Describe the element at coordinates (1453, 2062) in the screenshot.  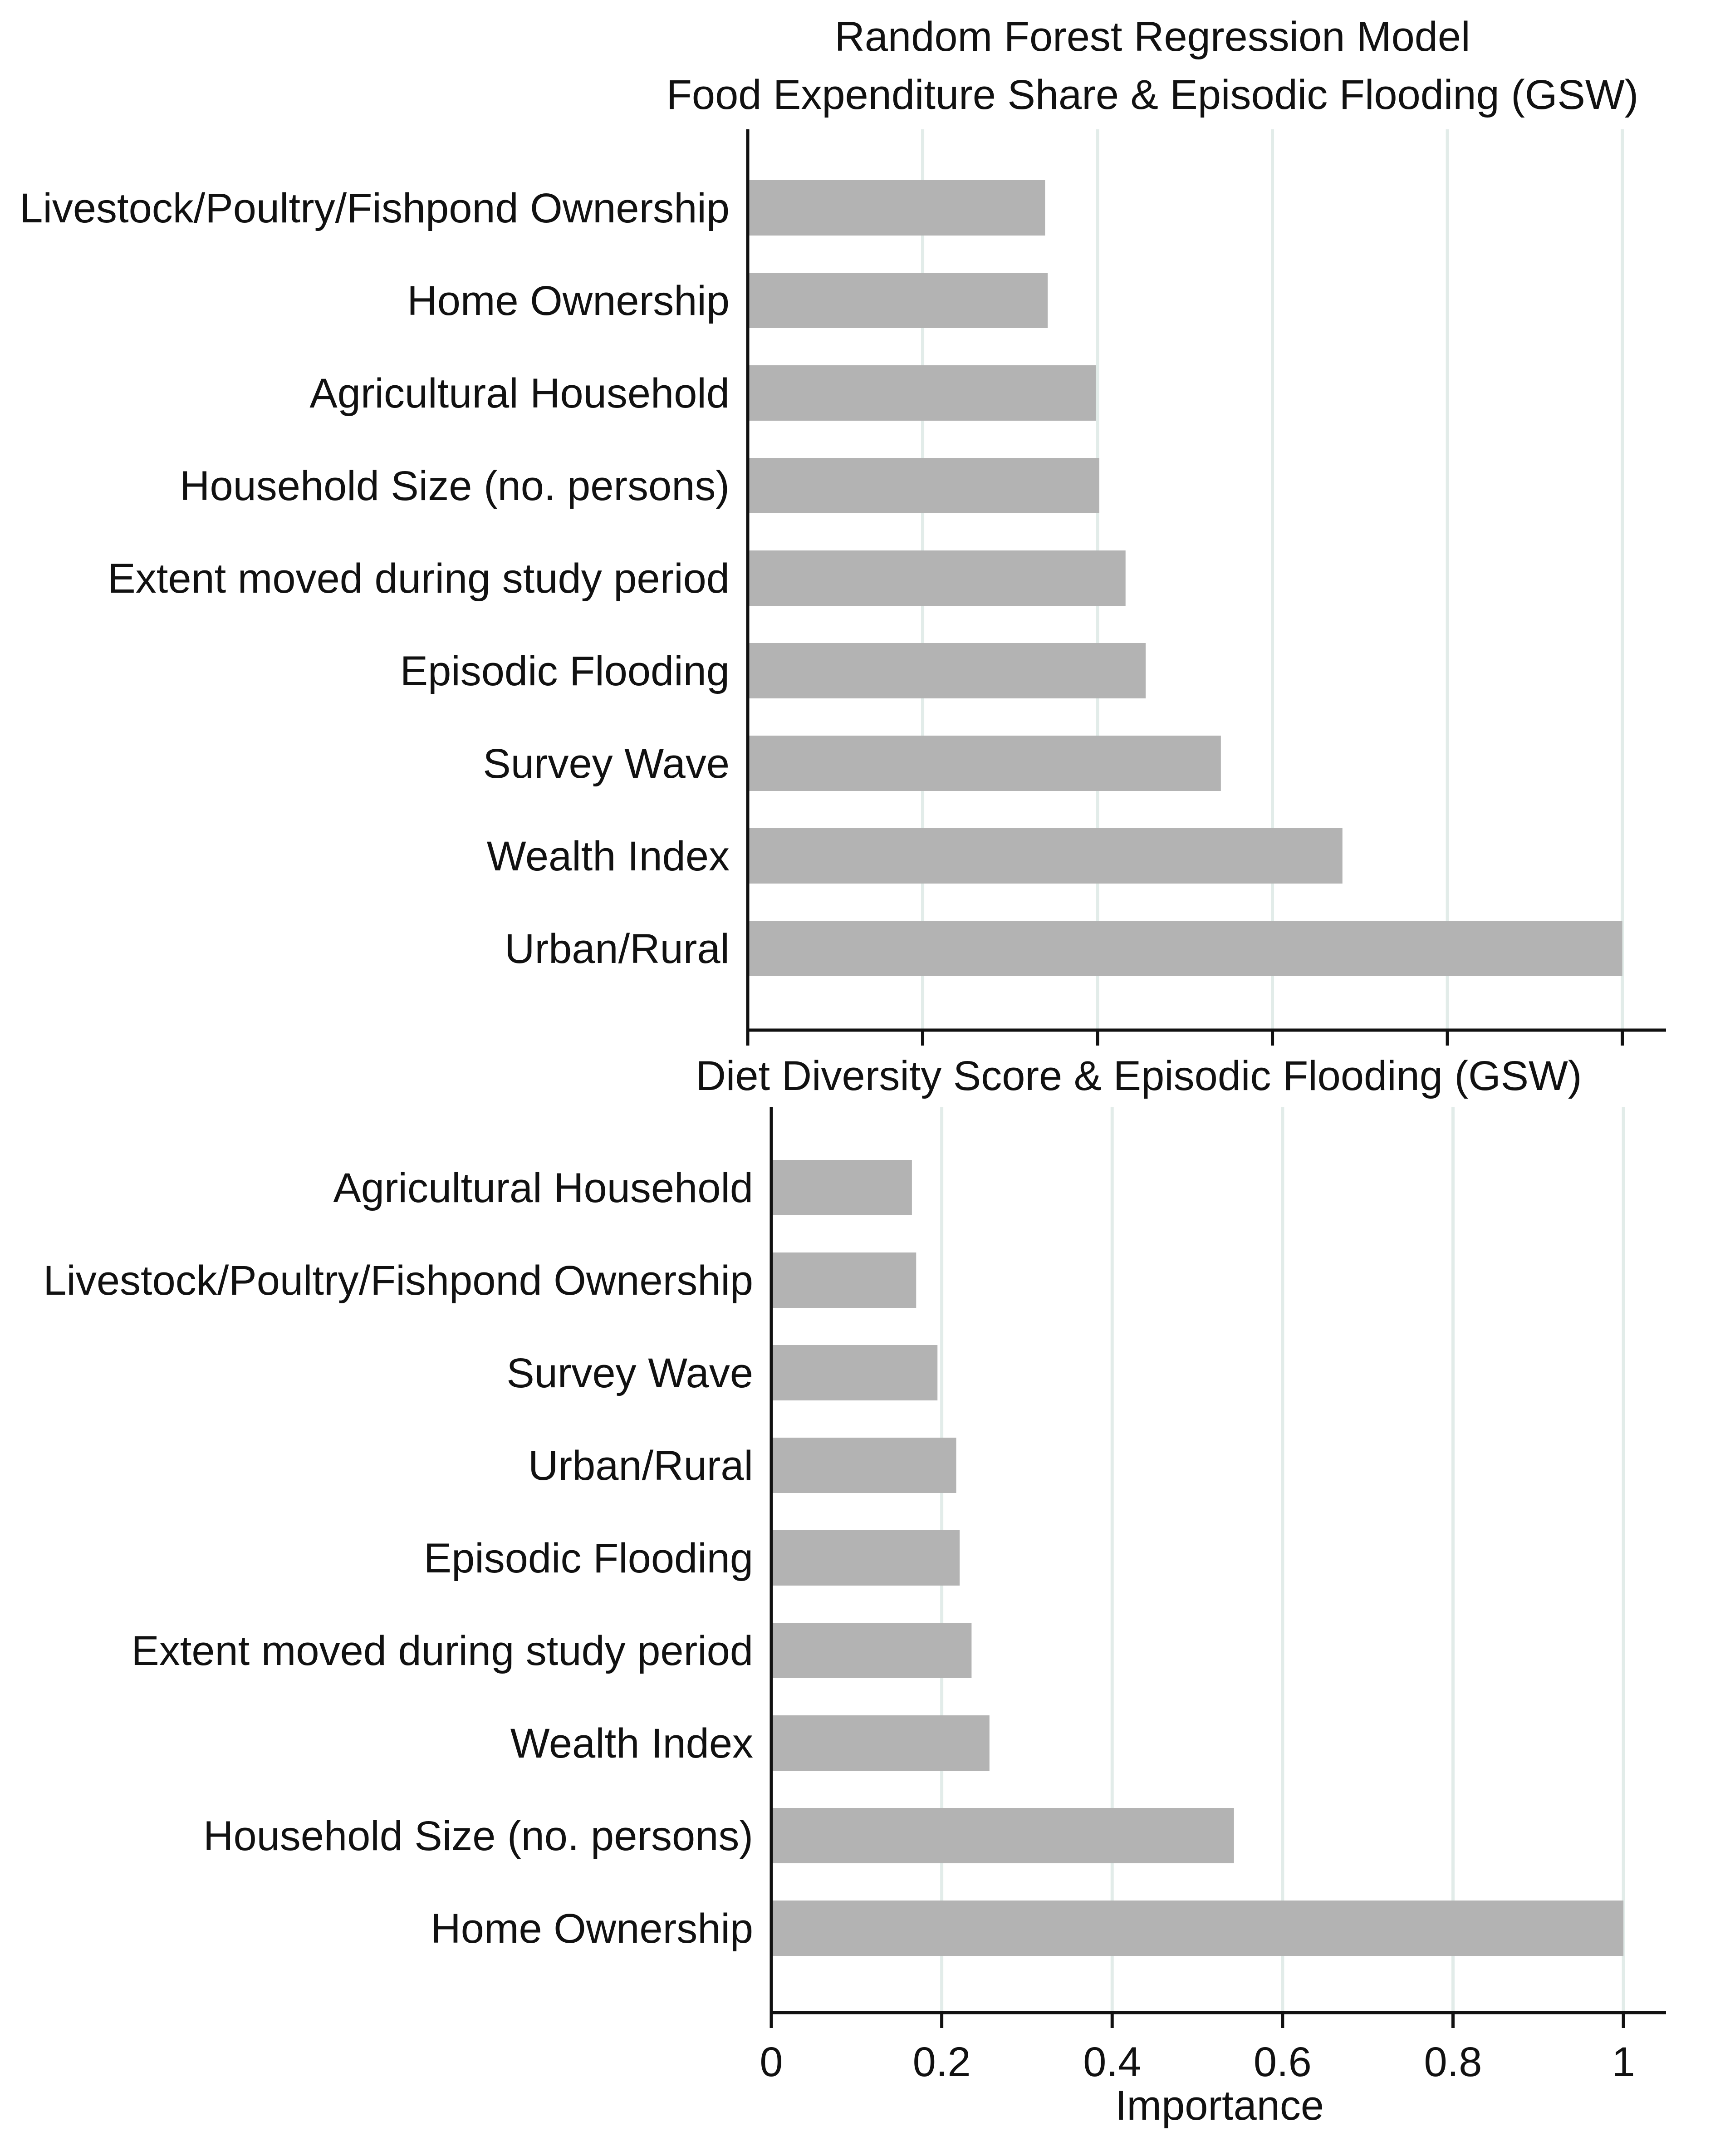
I see `x-tick-label: 0.8` at that location.